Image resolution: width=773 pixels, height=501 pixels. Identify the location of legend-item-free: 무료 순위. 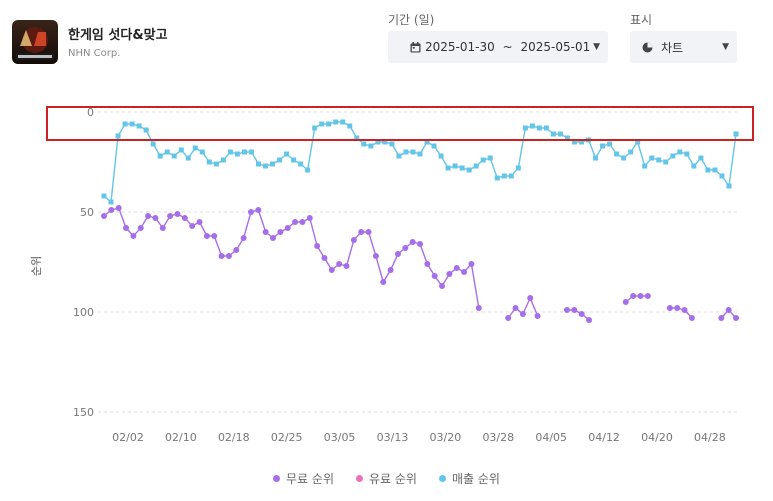
(303, 478).